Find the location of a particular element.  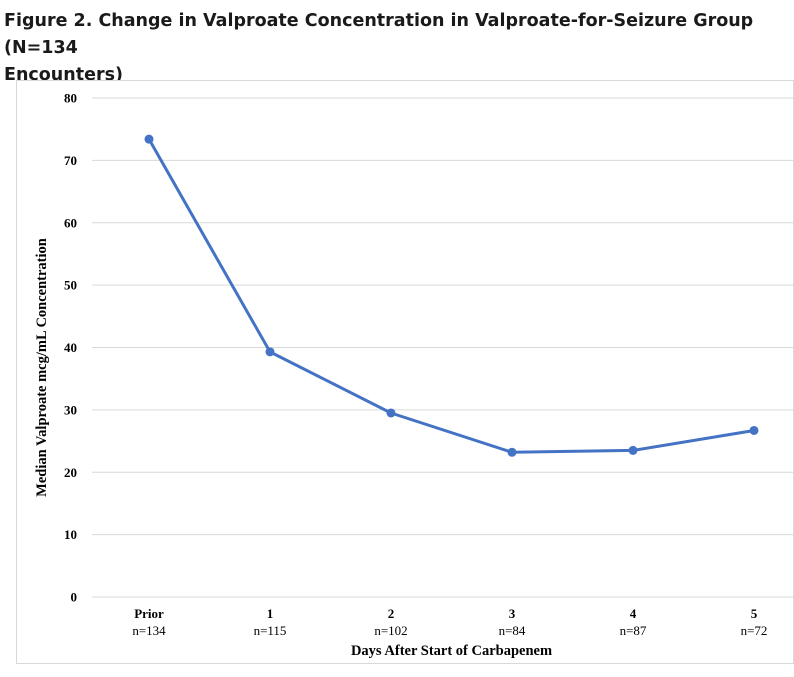

y-tick-label: 10 is located at coordinates (70, 534).